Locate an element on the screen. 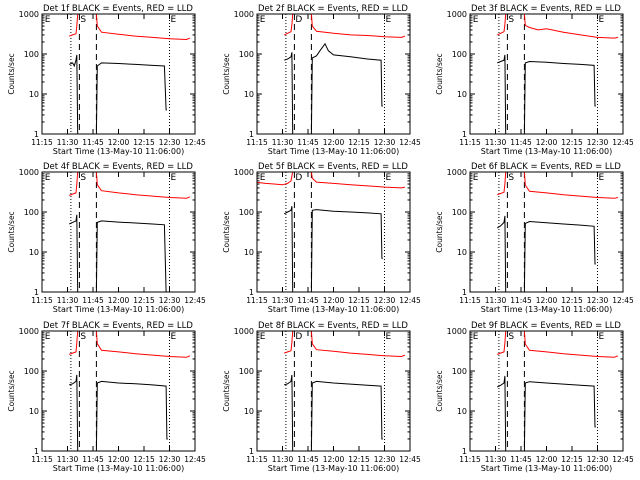  x-axis-label: Start Time (13-May-10 11:06:00) is located at coordinates (546, 468).